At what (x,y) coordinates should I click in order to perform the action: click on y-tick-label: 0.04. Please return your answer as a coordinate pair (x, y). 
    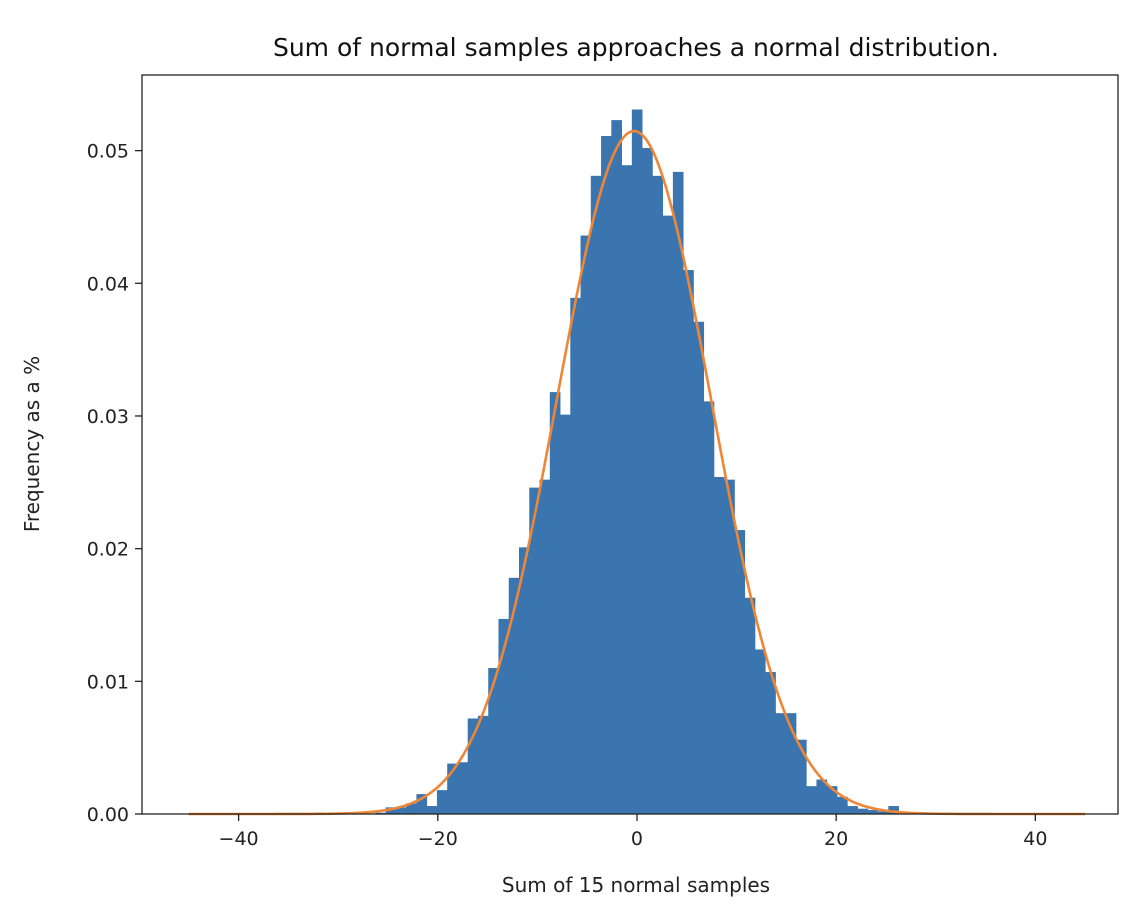
    Looking at the image, I should click on (108, 284).